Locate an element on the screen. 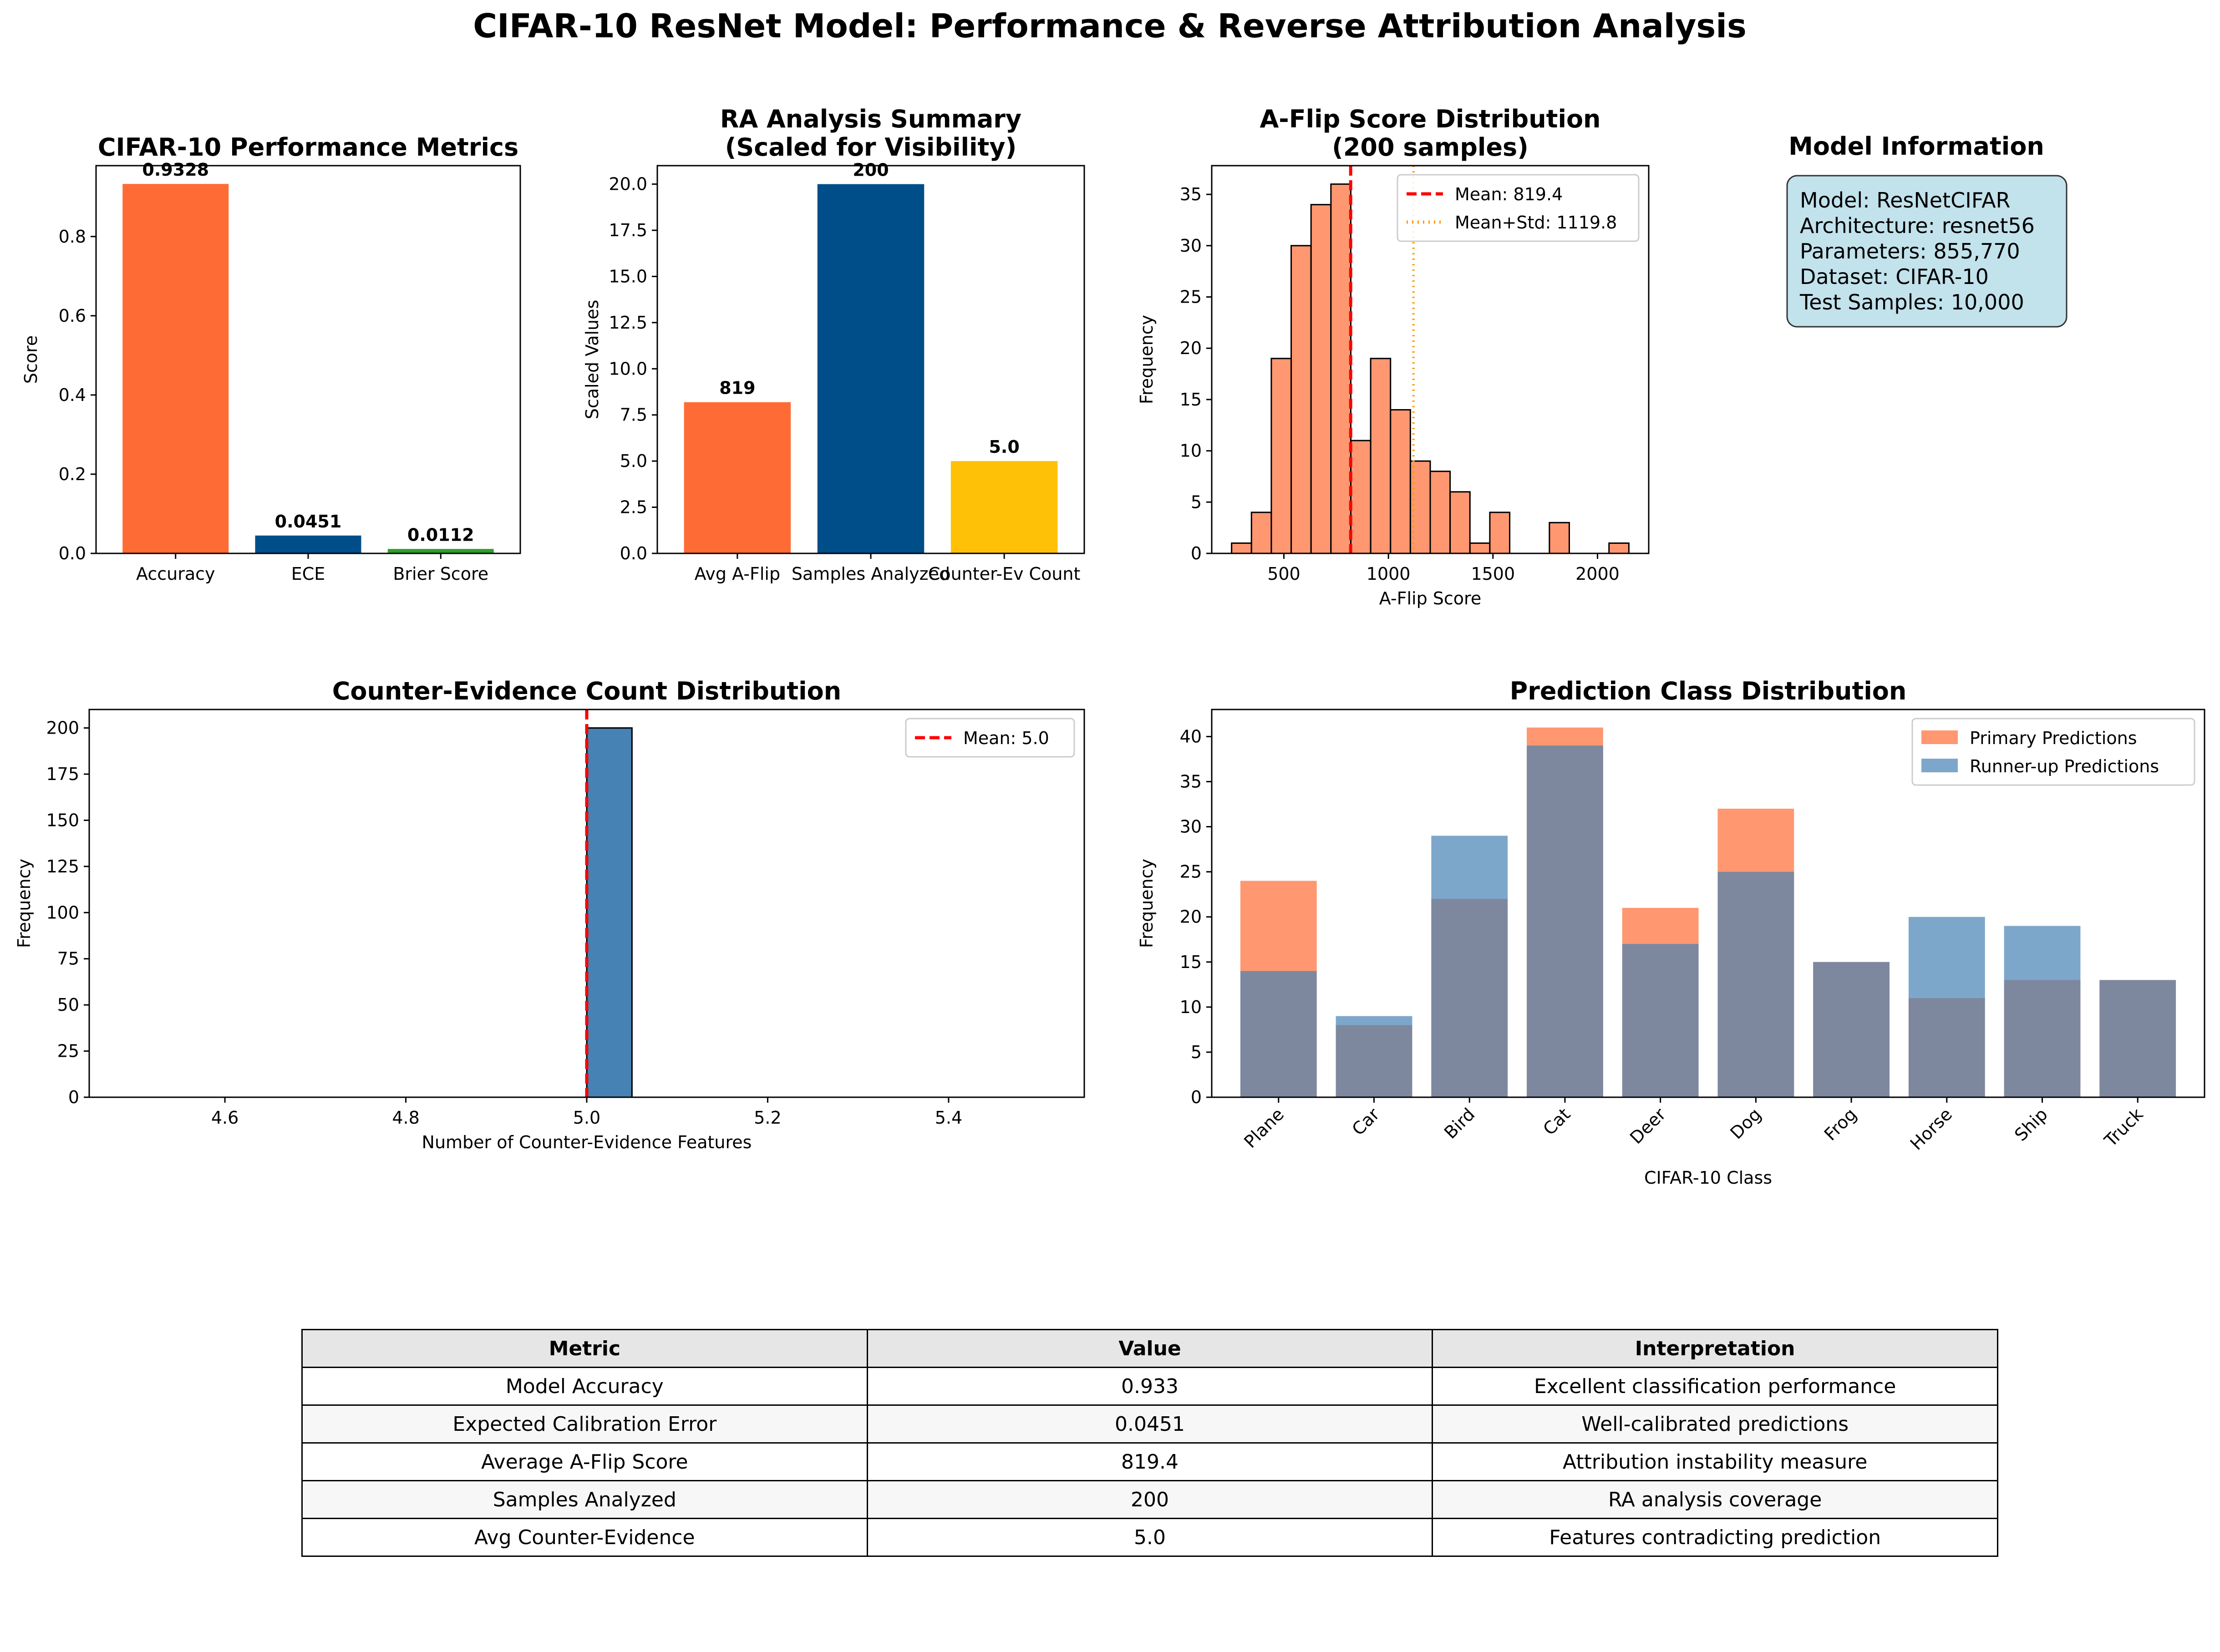  y-tick-label: 7.5 is located at coordinates (633, 415).